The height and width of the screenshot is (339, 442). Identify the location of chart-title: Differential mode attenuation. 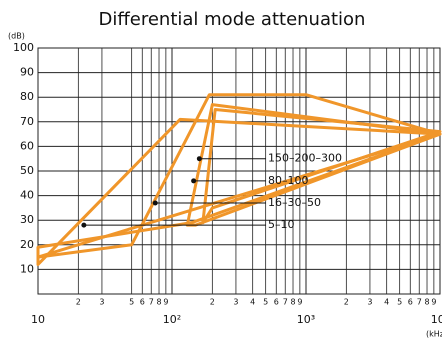
(232, 19).